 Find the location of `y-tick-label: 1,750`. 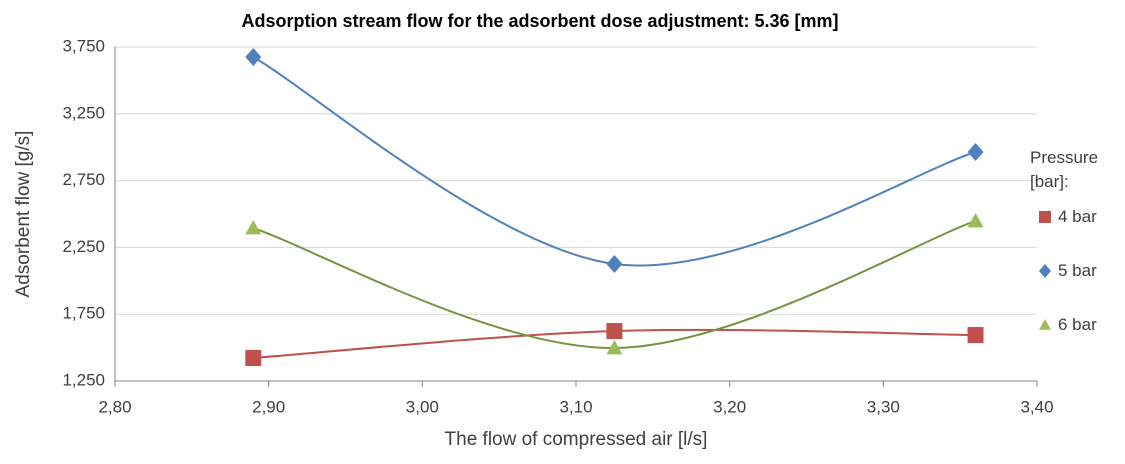

y-tick-label: 1,750 is located at coordinates (83, 313).